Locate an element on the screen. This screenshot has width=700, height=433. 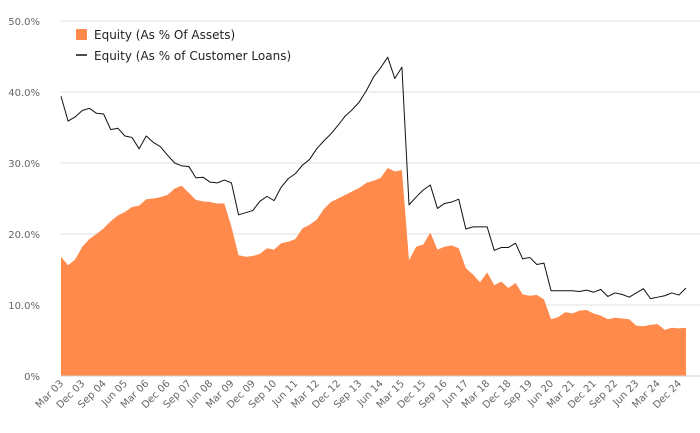
y-tick-label: 20.0% is located at coordinates (24, 235).